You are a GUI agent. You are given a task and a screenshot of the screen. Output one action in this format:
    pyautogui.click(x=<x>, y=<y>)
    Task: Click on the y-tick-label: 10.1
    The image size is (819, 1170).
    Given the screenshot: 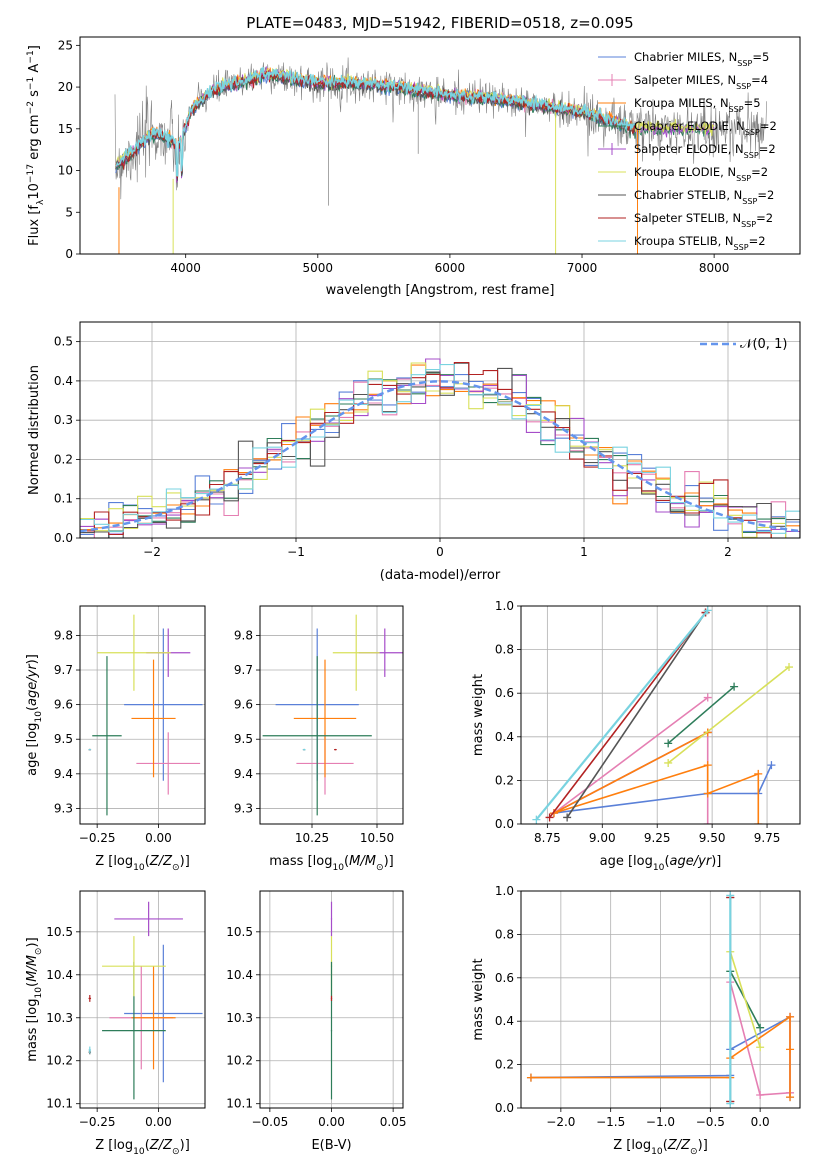 What is the action you would take?
    pyautogui.click(x=59, y=1104)
    